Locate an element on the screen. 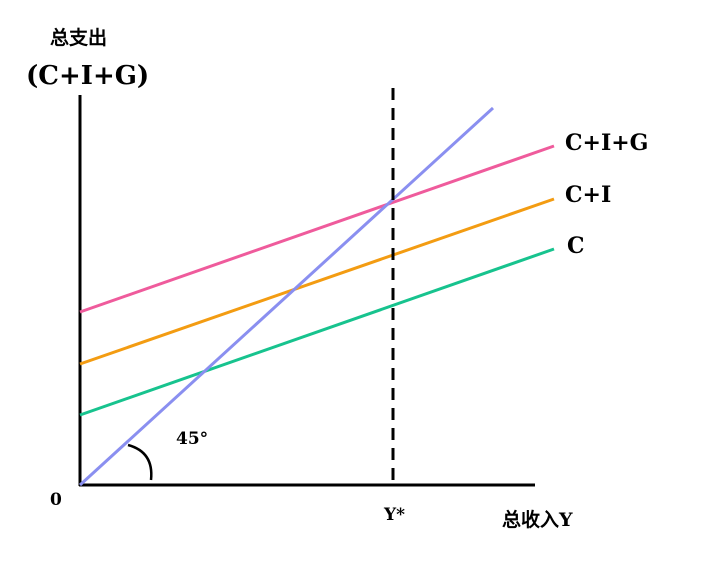 Image resolution: width=720 pixels, height=562 pixels. origin-label: 0 is located at coordinates (56, 500).